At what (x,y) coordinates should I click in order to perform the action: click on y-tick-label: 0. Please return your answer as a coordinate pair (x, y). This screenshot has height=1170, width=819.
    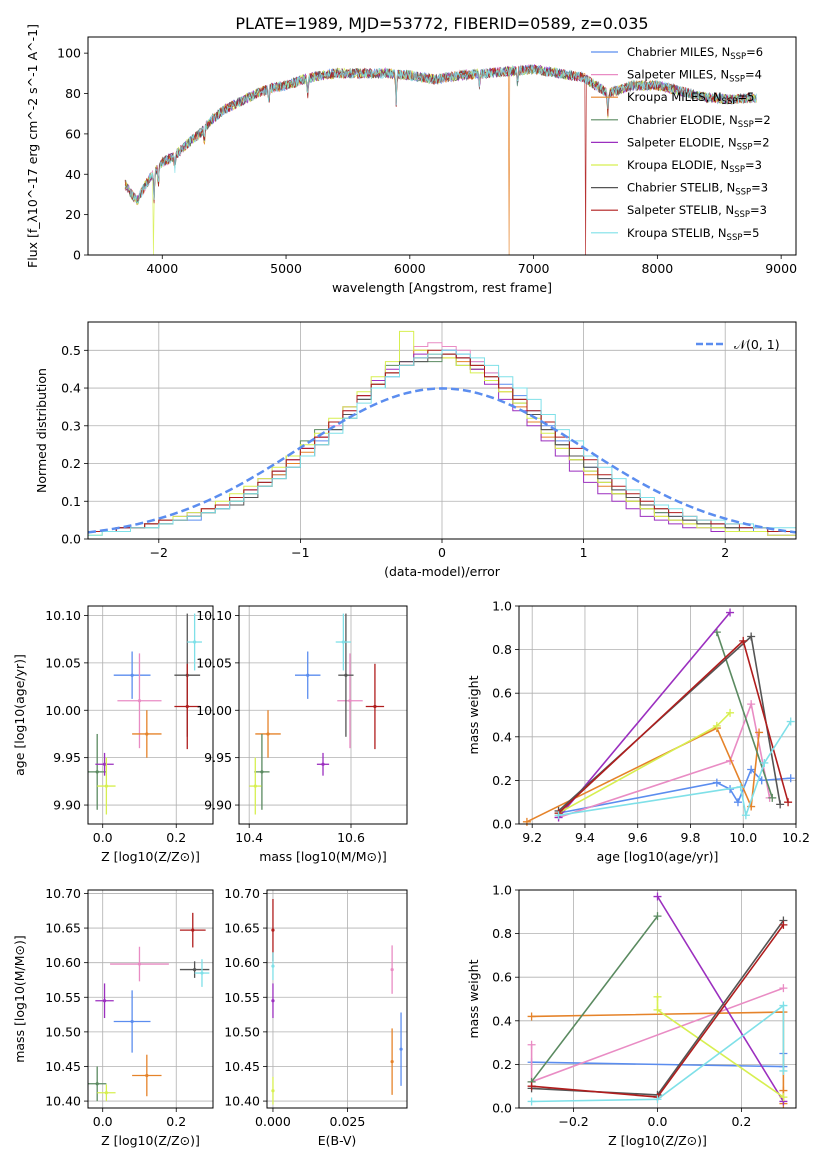
    Looking at the image, I should click on (77, 255).